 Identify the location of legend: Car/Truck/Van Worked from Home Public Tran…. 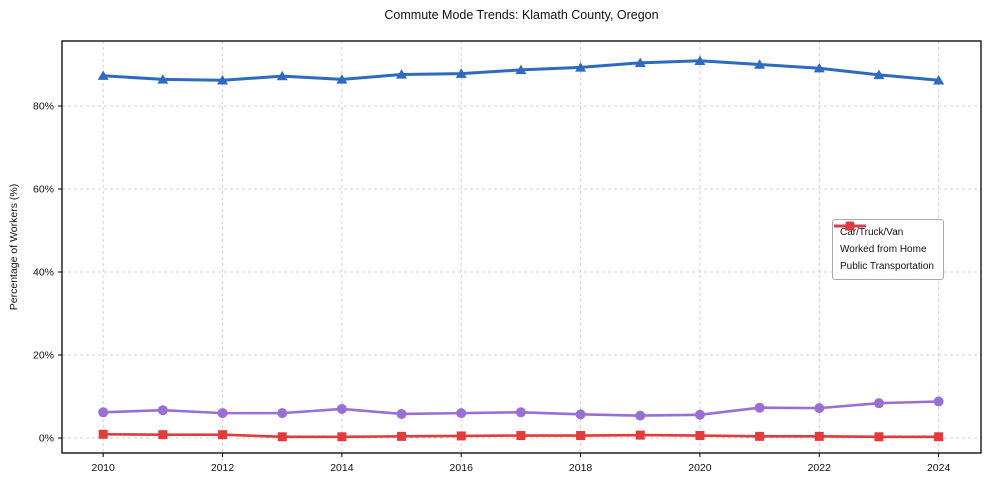
(888, 249).